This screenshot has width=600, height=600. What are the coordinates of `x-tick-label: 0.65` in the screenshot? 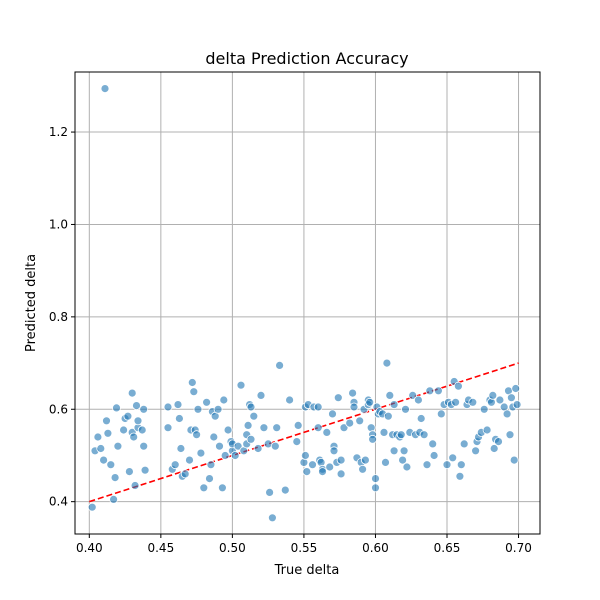 It's located at (447, 548).